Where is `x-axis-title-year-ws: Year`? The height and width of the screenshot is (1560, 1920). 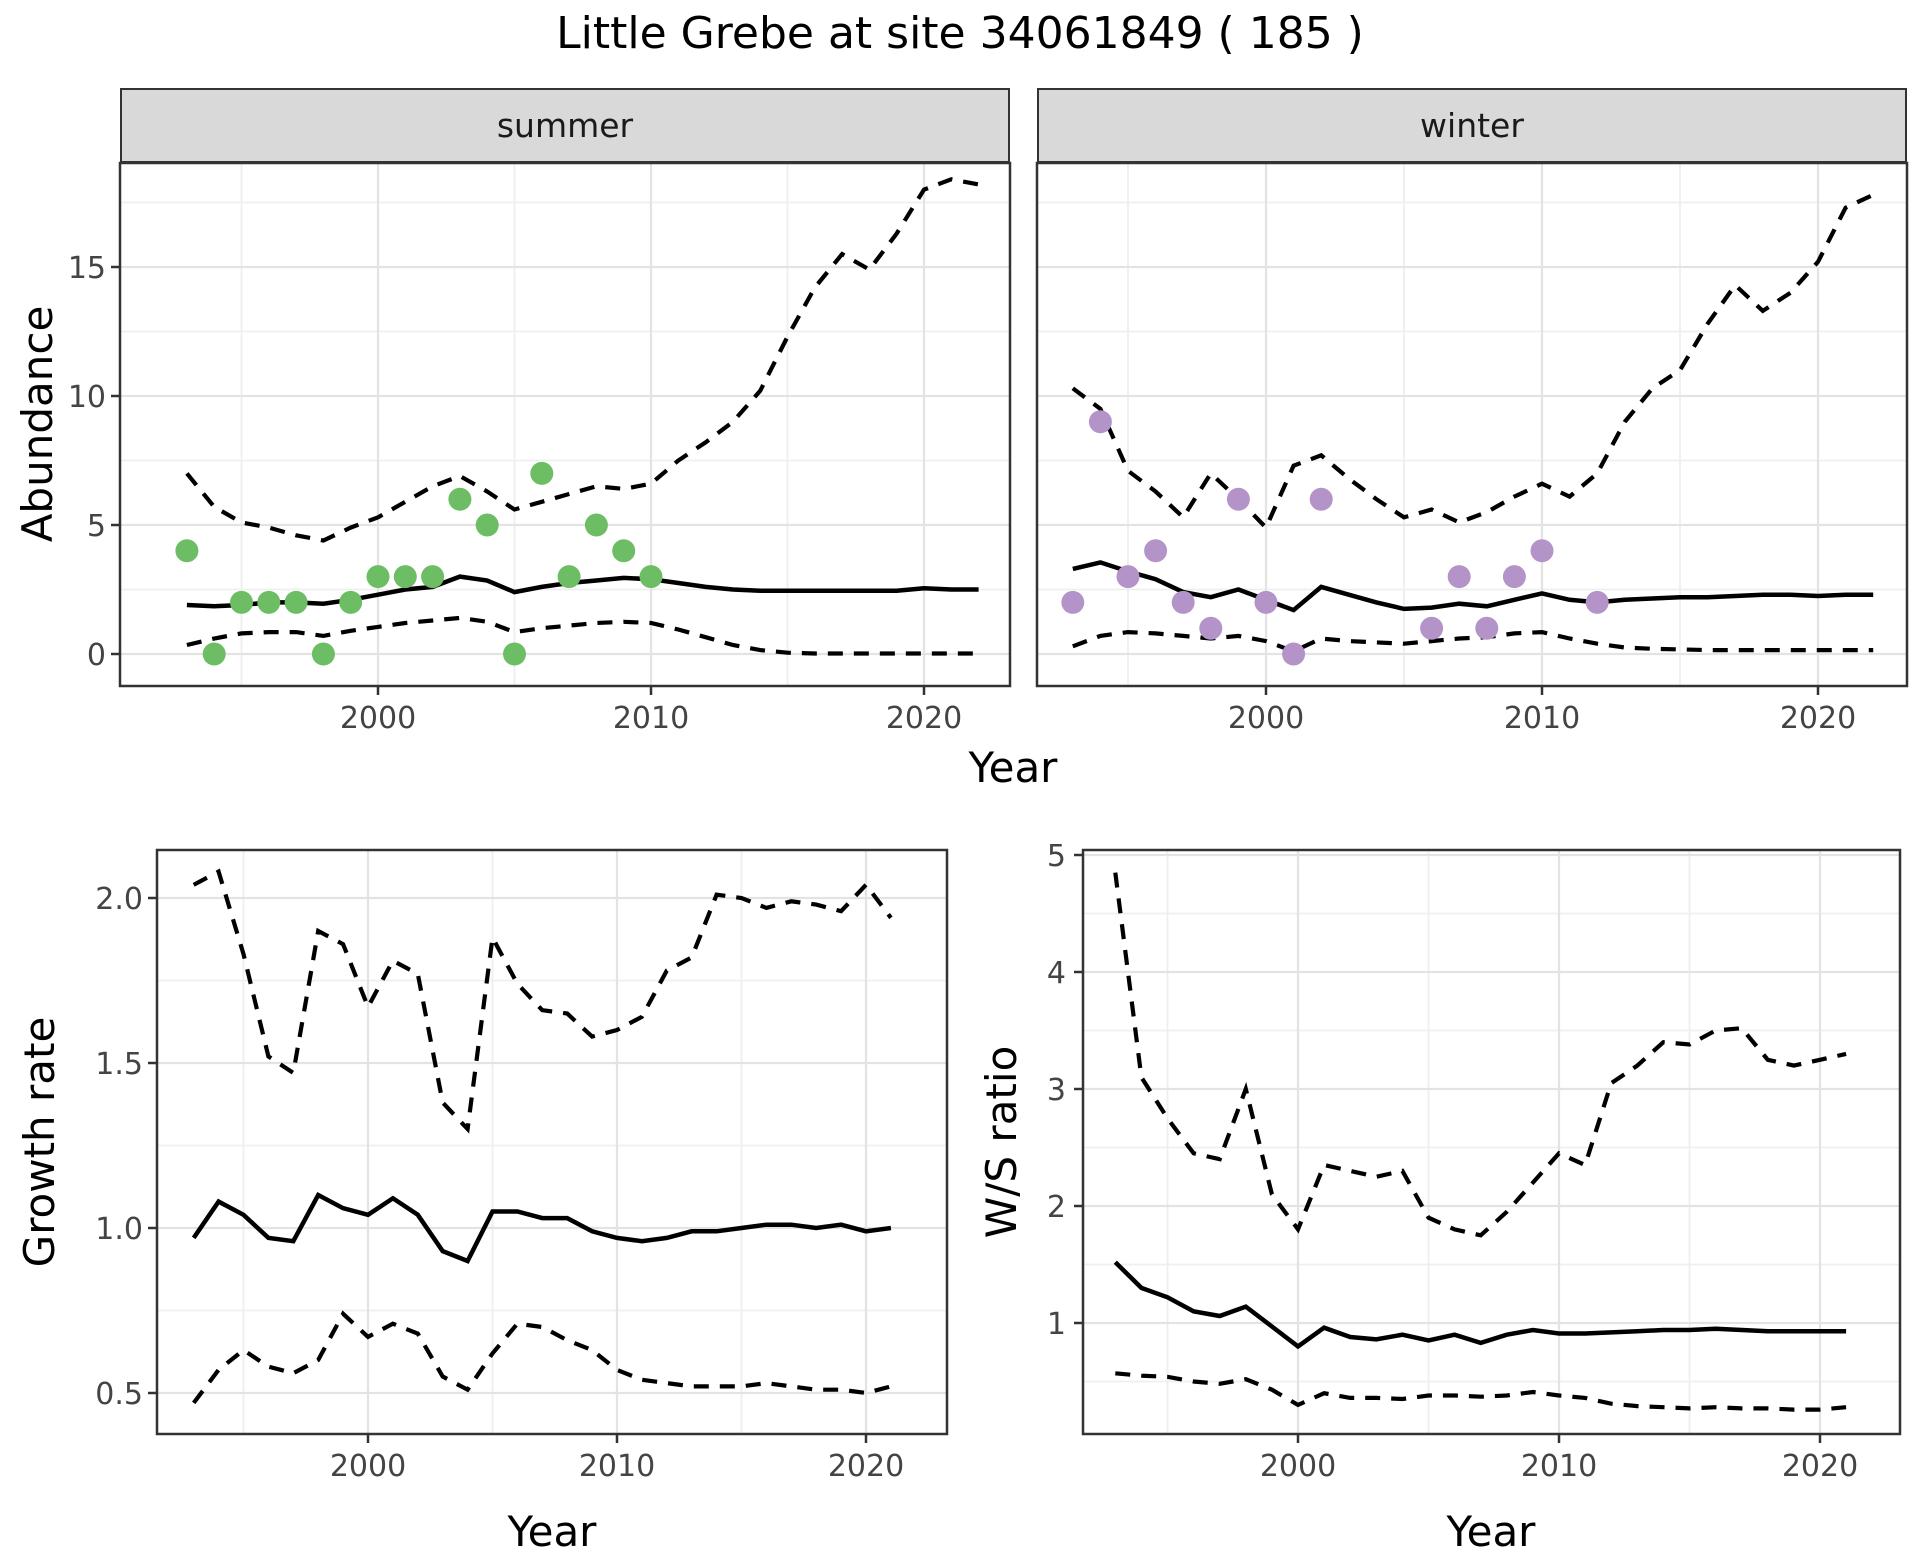 x-axis-title-year-ws: Year is located at coordinates (1491, 1531).